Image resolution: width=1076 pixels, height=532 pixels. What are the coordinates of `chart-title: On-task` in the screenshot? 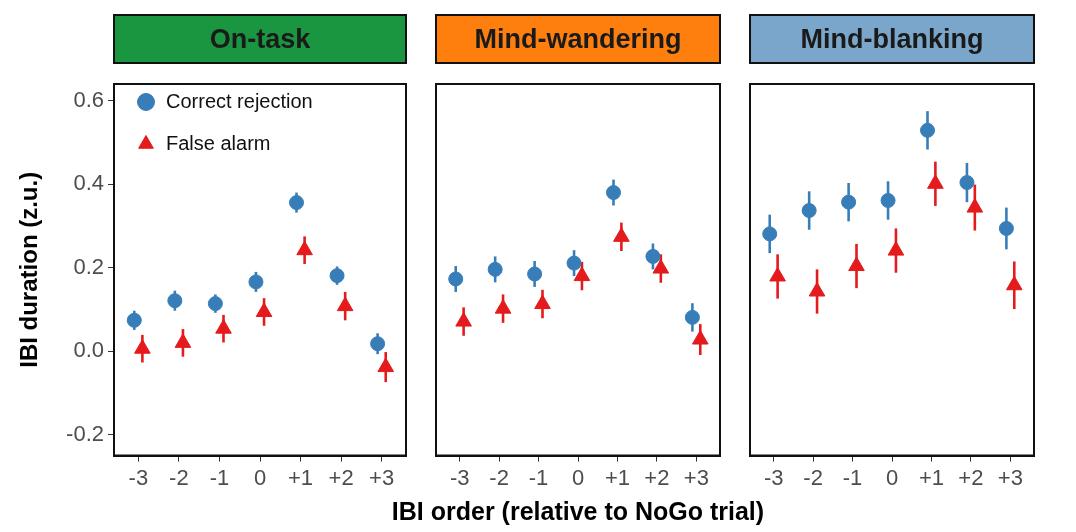 It's located at (260, 39).